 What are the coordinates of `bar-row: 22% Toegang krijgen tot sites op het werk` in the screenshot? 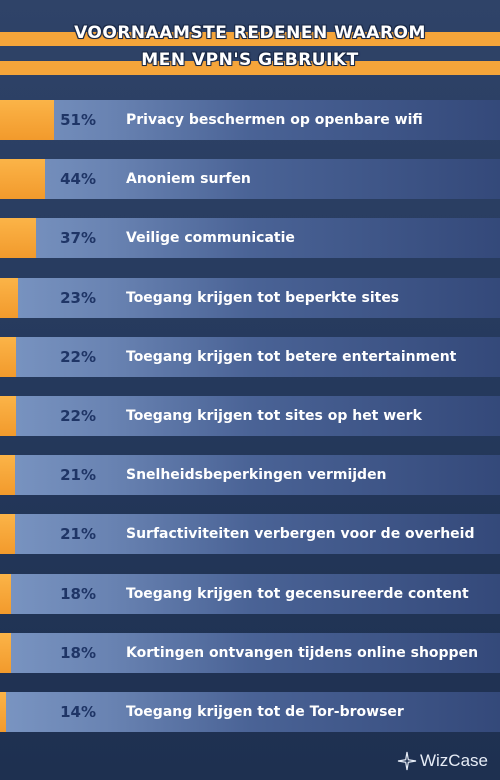 It's located at (250, 416).